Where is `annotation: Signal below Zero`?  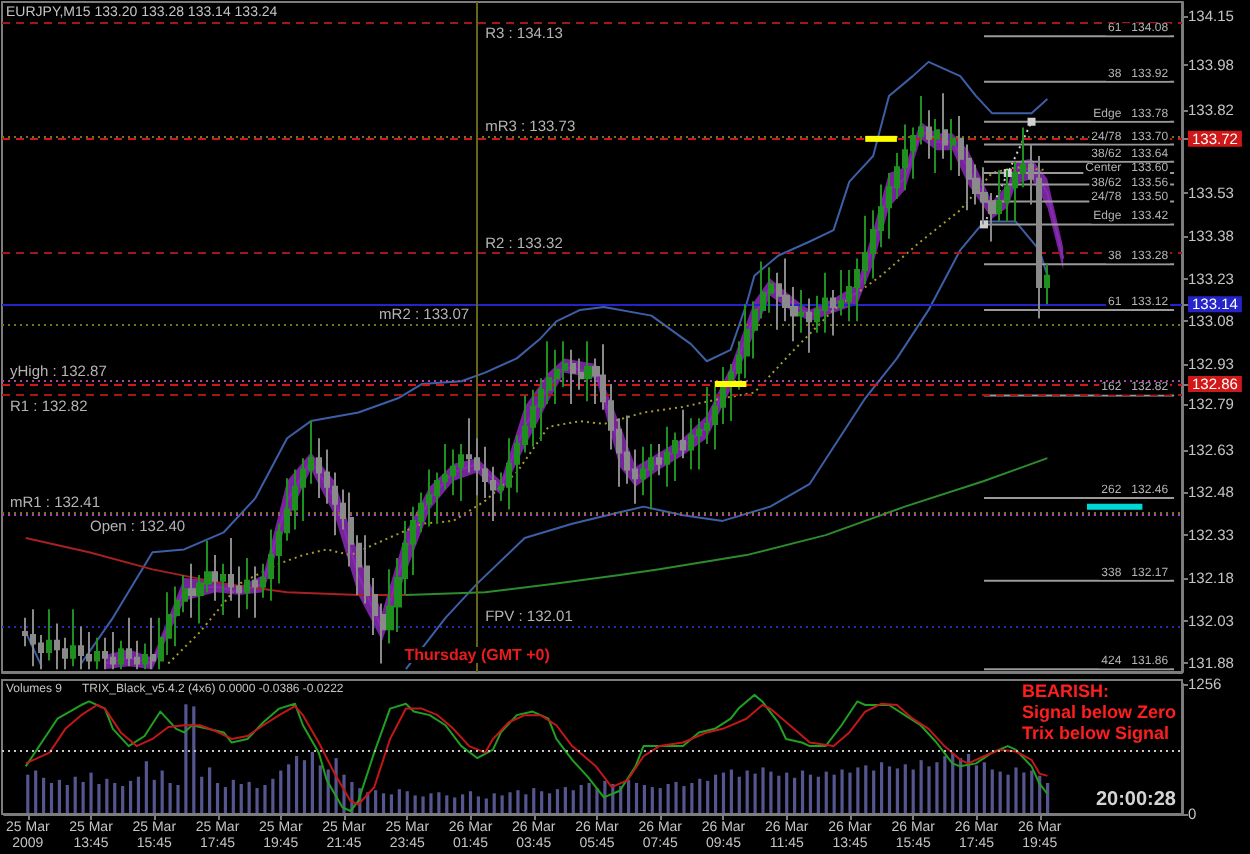
annotation: Signal below Zero is located at coordinates (1099, 712).